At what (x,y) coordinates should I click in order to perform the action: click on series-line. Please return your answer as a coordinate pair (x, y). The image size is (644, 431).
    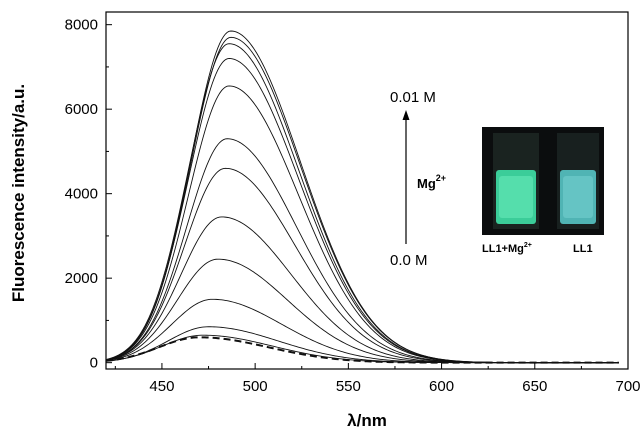
    Looking at the image, I should click on (362, 345).